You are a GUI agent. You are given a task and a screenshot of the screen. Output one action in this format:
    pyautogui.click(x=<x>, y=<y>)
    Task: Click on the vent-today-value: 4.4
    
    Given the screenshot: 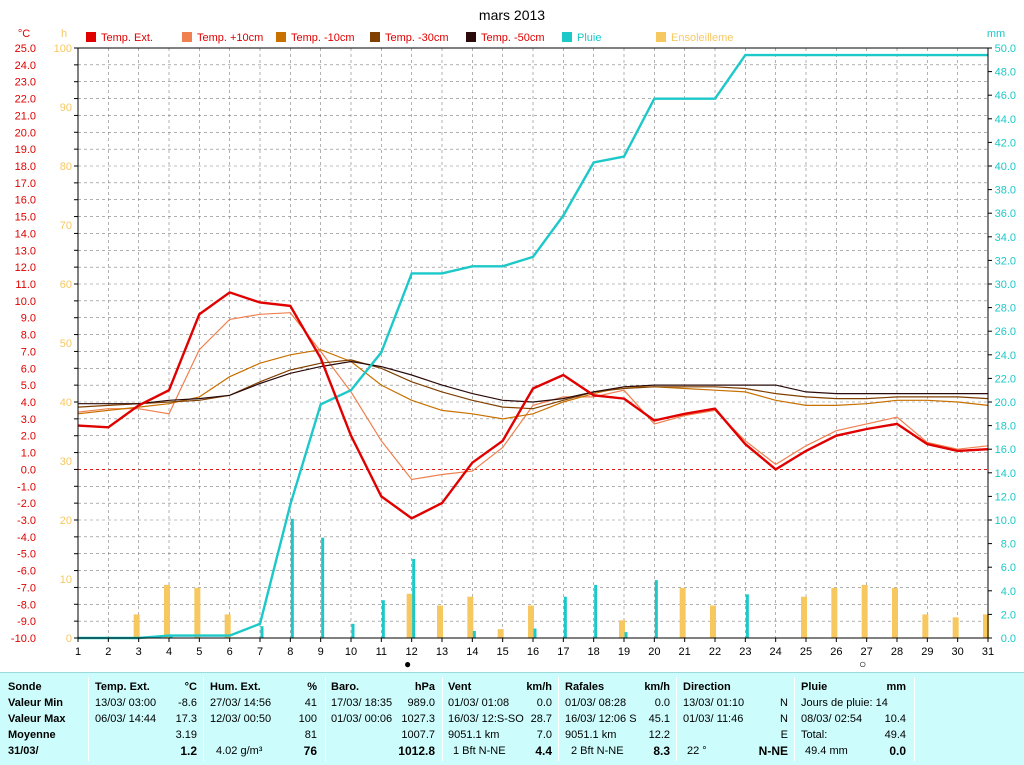 What is the action you would take?
    pyautogui.click(x=543, y=751)
    